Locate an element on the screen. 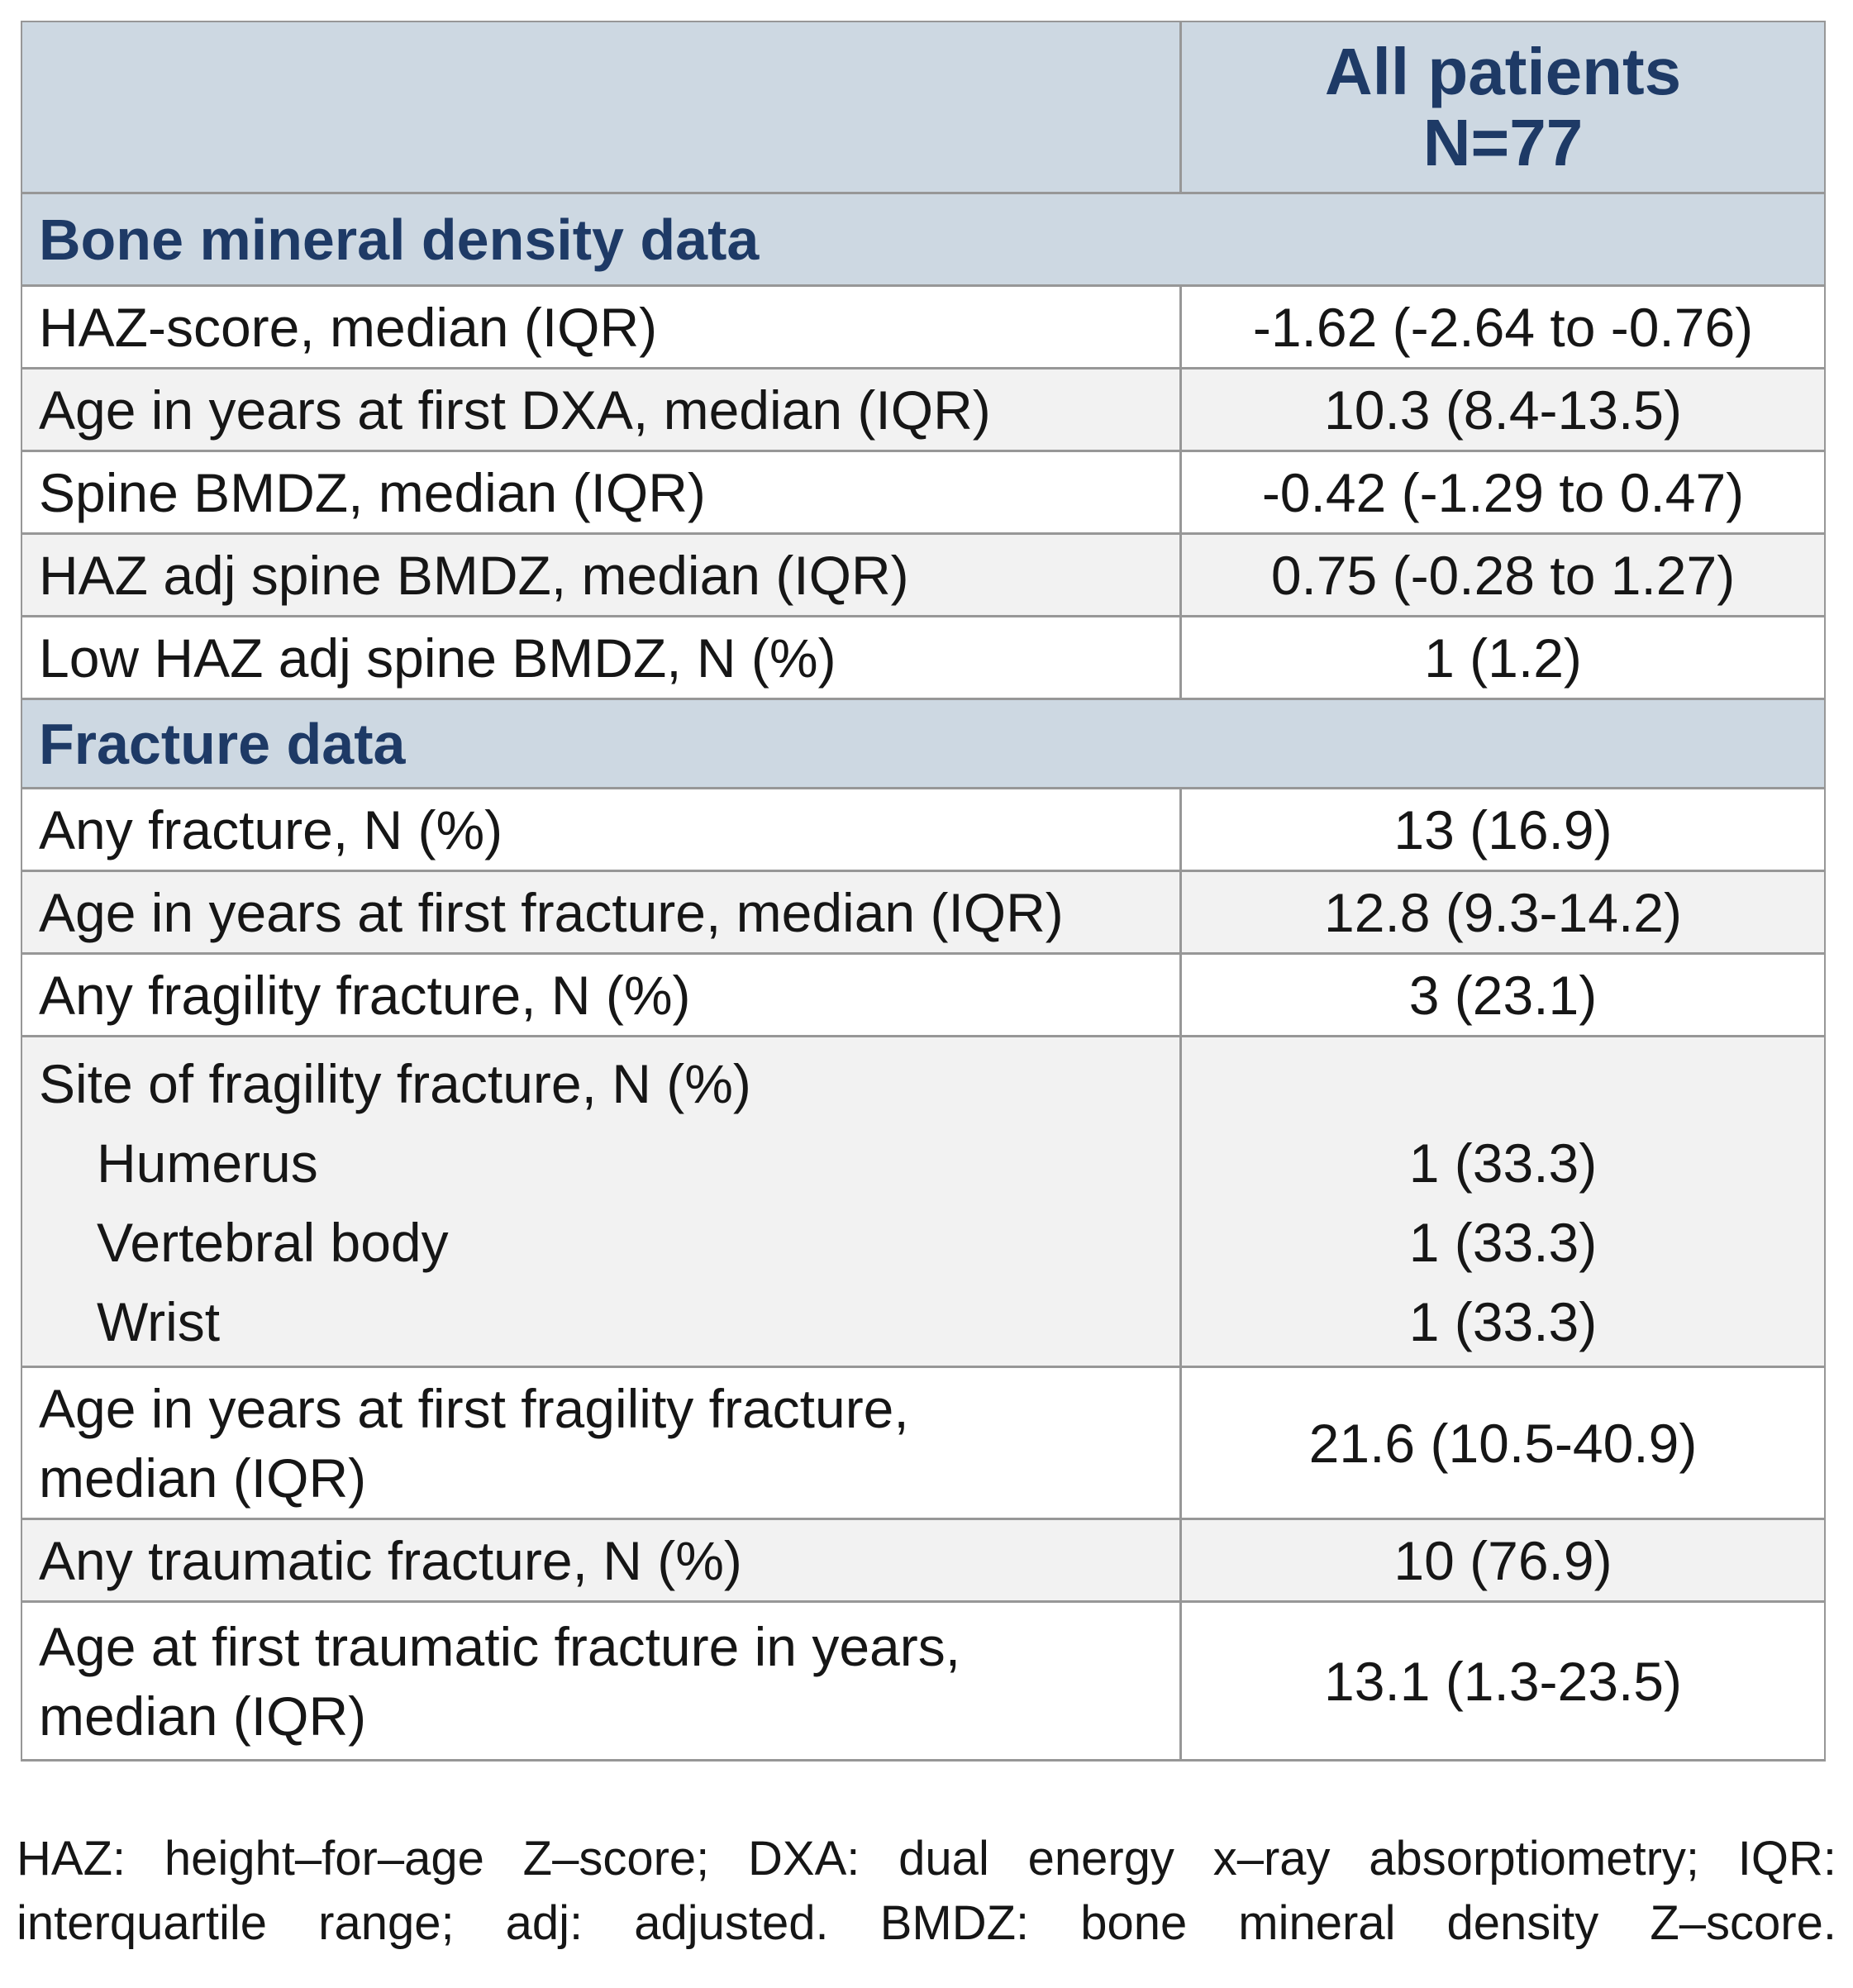  row-label: HAZ-score, median (IQR) is located at coordinates (348, 327).